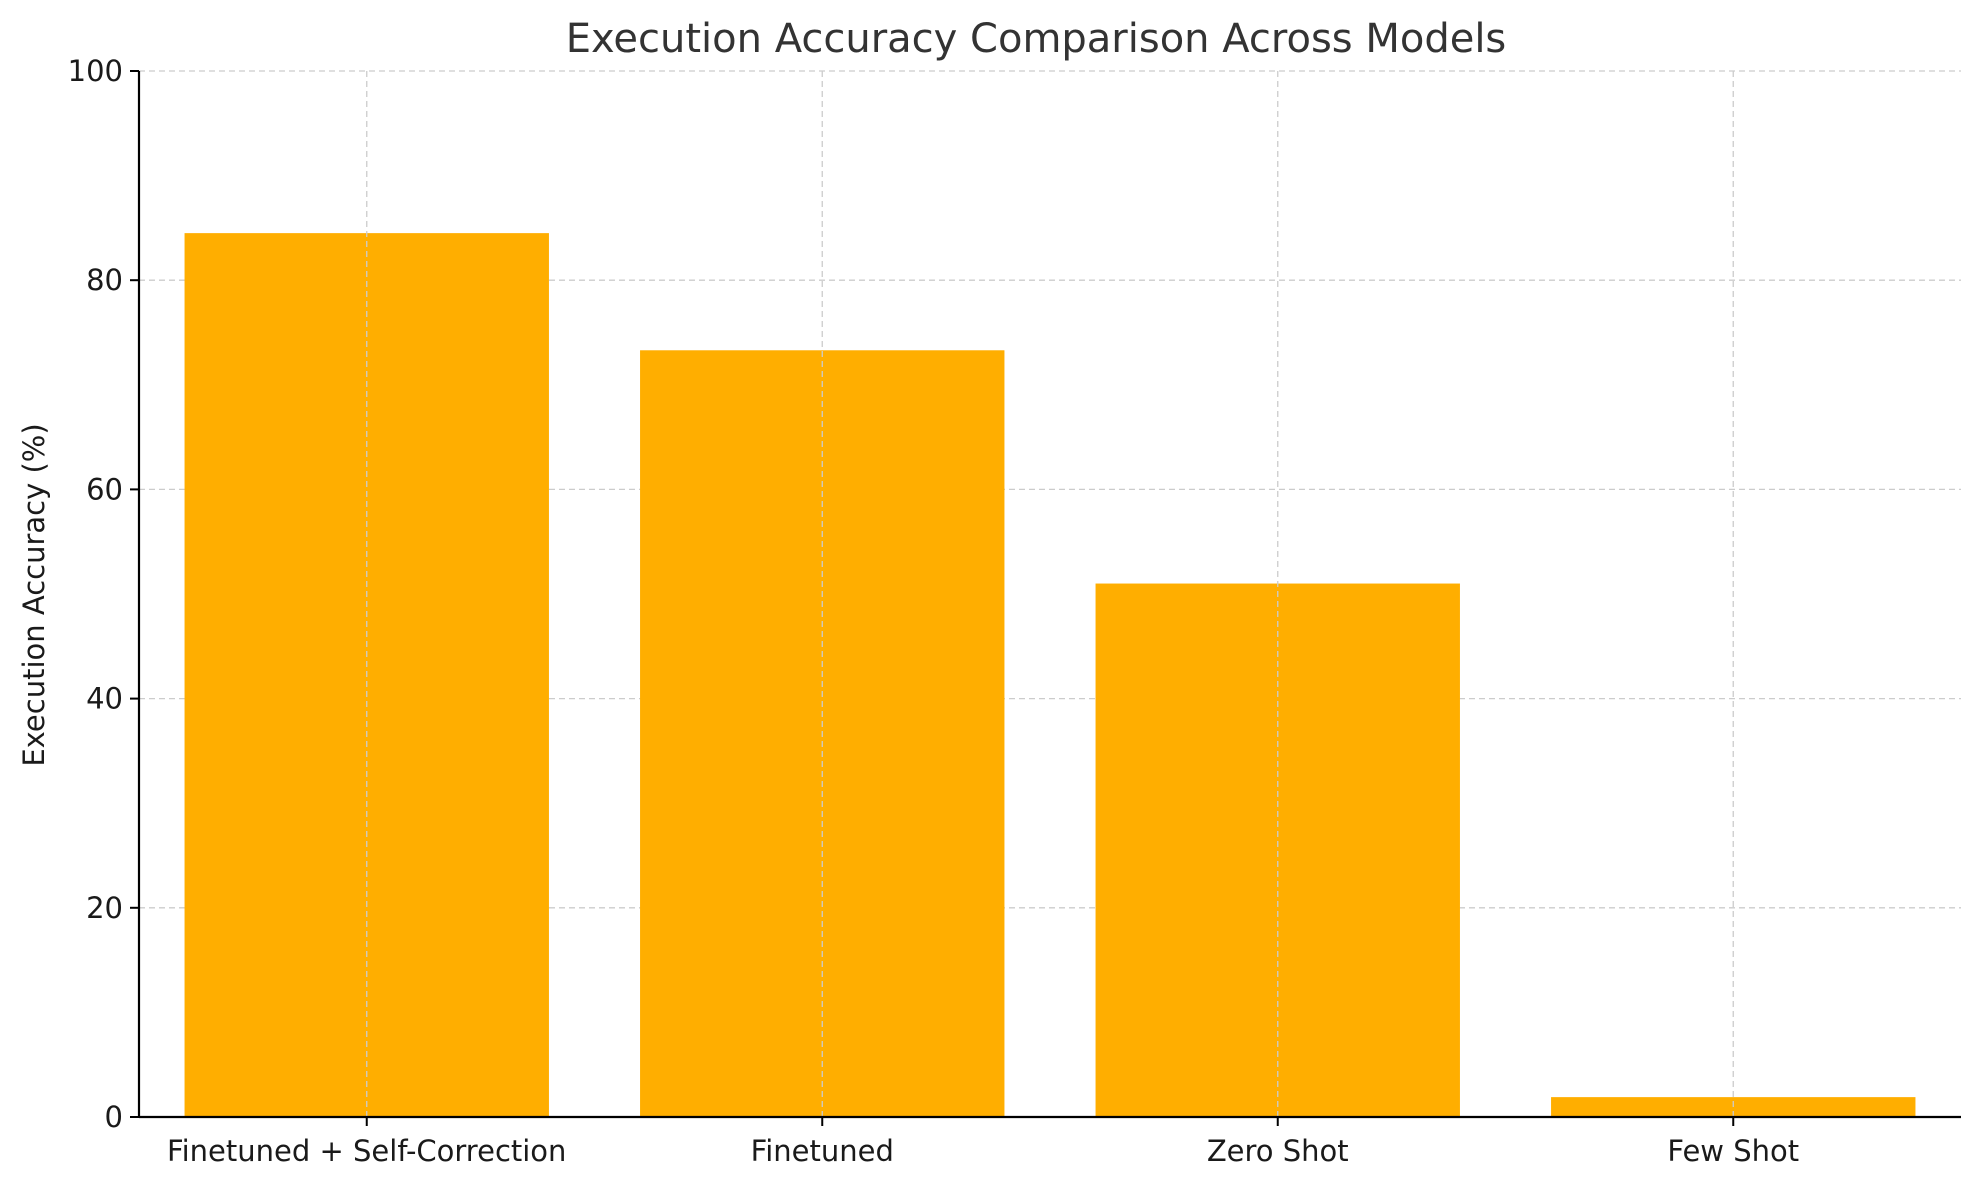 The image size is (1979, 1180). Describe the element at coordinates (1733, 1107) in the screenshot. I see `bar` at that location.